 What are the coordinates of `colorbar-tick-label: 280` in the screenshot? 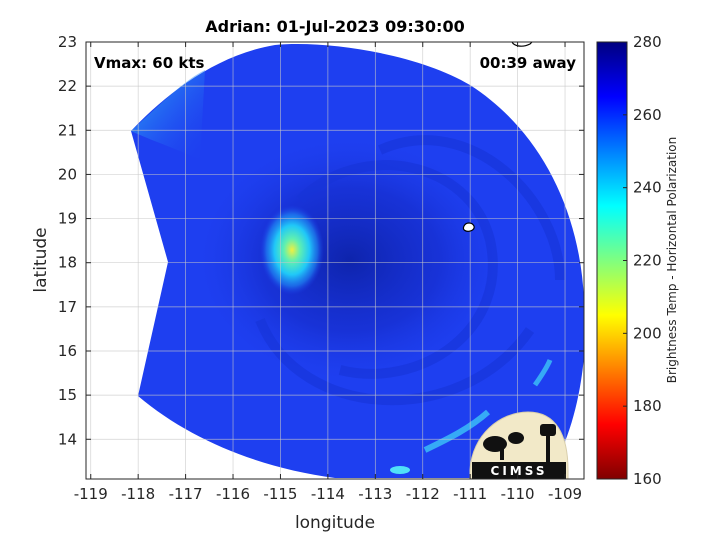 It's located at (647, 42).